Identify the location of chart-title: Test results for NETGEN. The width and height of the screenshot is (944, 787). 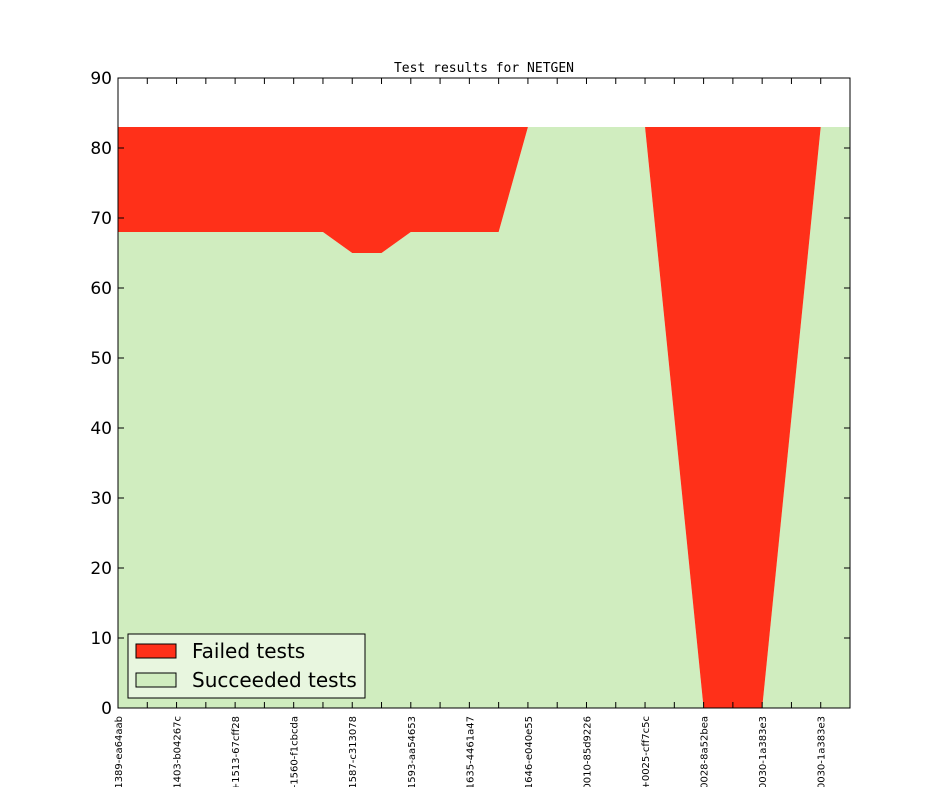
(484, 68).